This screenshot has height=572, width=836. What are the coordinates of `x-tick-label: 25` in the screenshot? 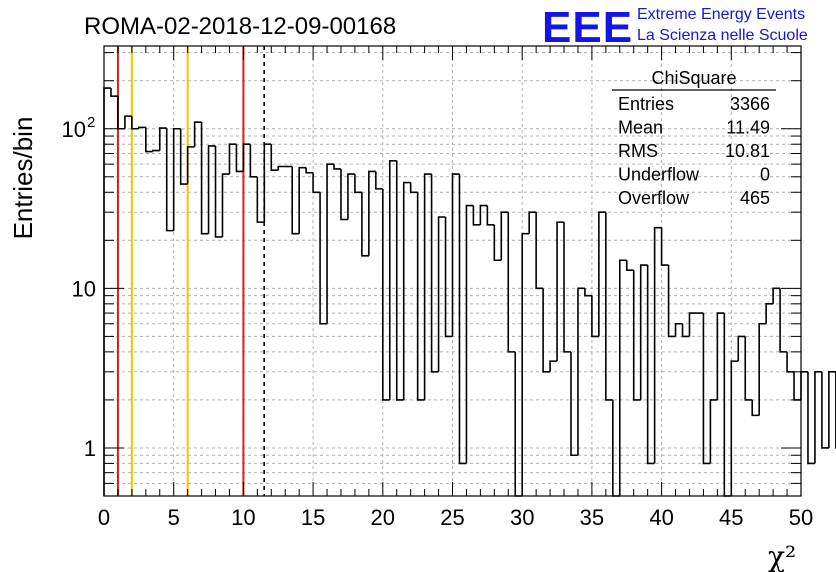 It's located at (452, 517).